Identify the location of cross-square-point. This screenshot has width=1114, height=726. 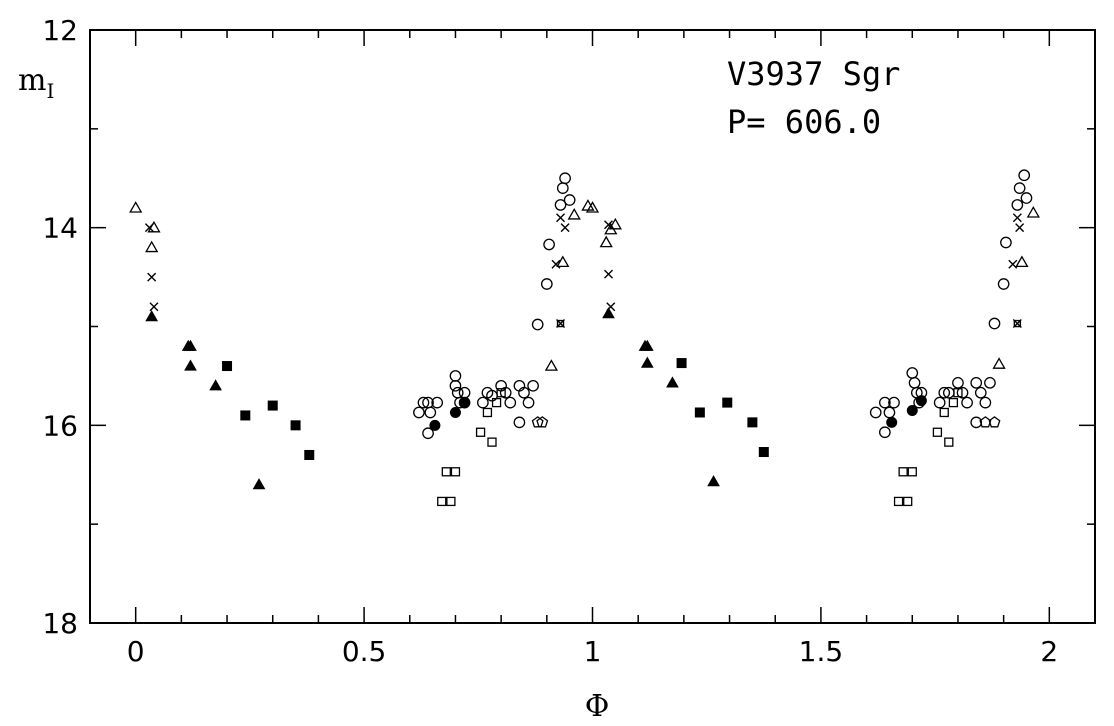
(561, 324).